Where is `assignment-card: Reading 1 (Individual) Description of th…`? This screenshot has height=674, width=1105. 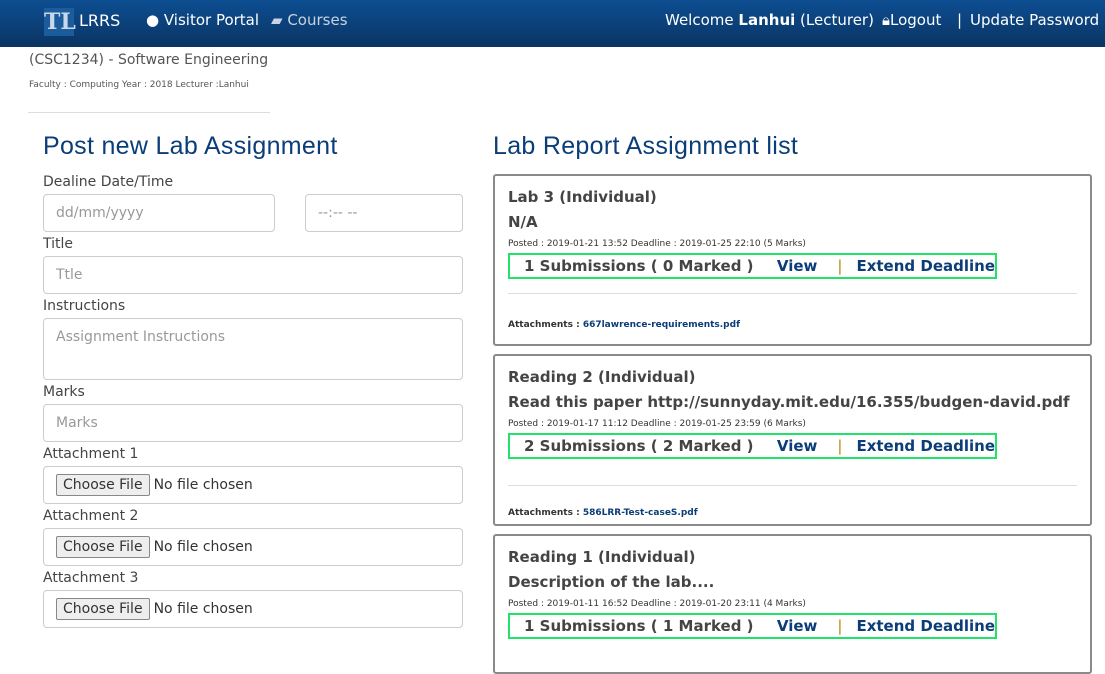
assignment-card: Reading 1 (Individual) Description of th… is located at coordinates (792, 604).